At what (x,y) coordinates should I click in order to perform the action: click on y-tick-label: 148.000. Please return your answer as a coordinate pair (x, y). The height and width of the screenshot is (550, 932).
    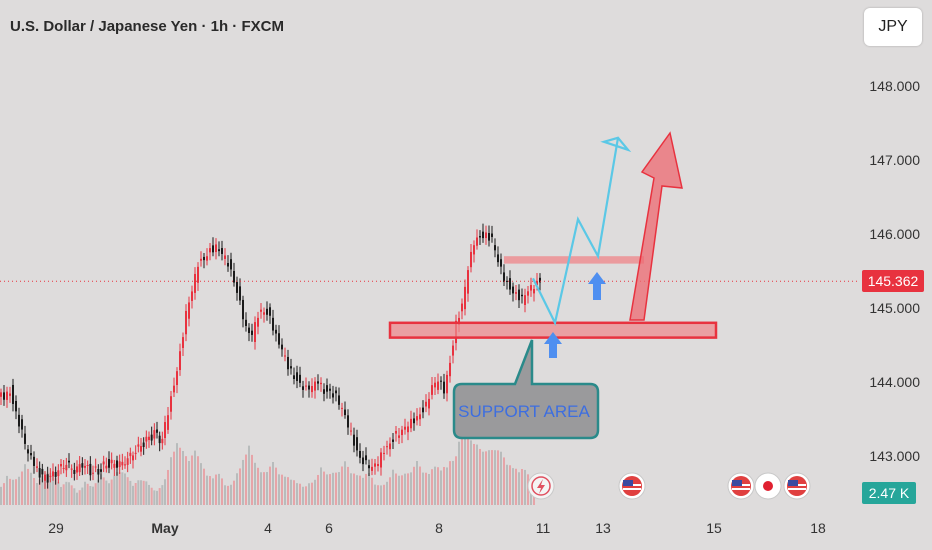
    Looking at the image, I should click on (894, 86).